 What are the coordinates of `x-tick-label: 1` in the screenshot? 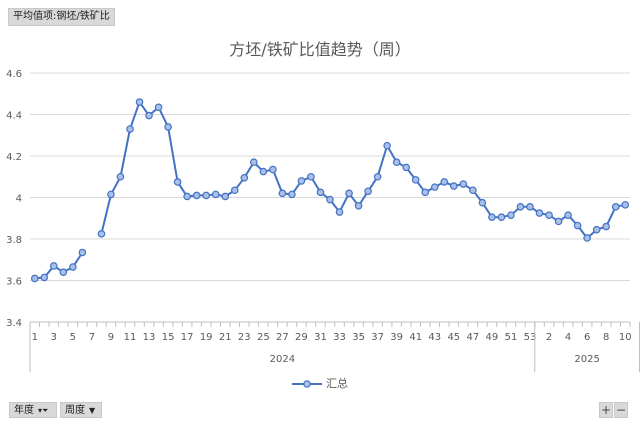 It's located at (35, 337).